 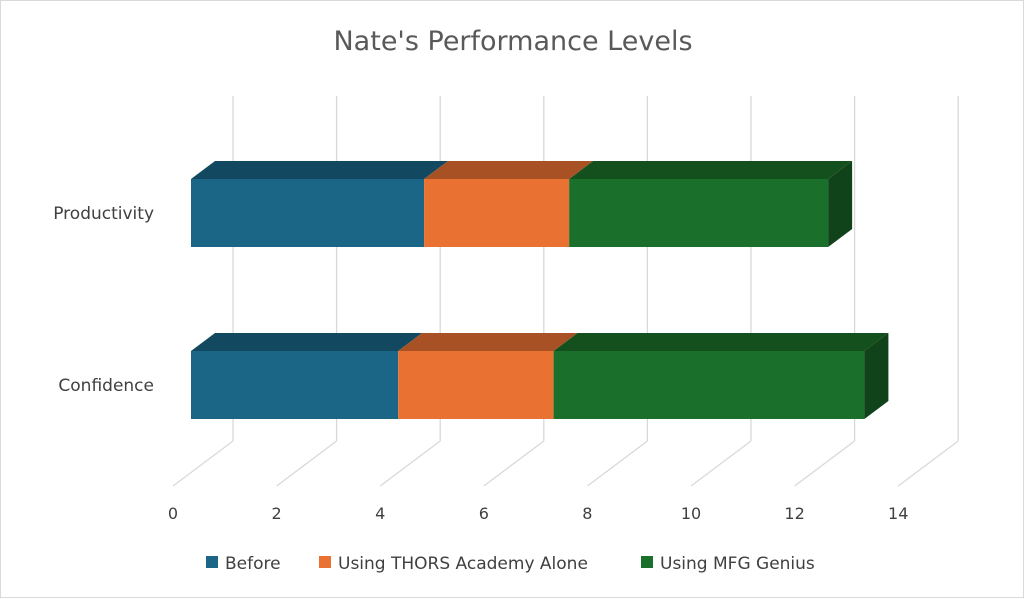 What do you see at coordinates (512, 41) in the screenshot?
I see `chart-title: Nate's Performance Levels` at bounding box center [512, 41].